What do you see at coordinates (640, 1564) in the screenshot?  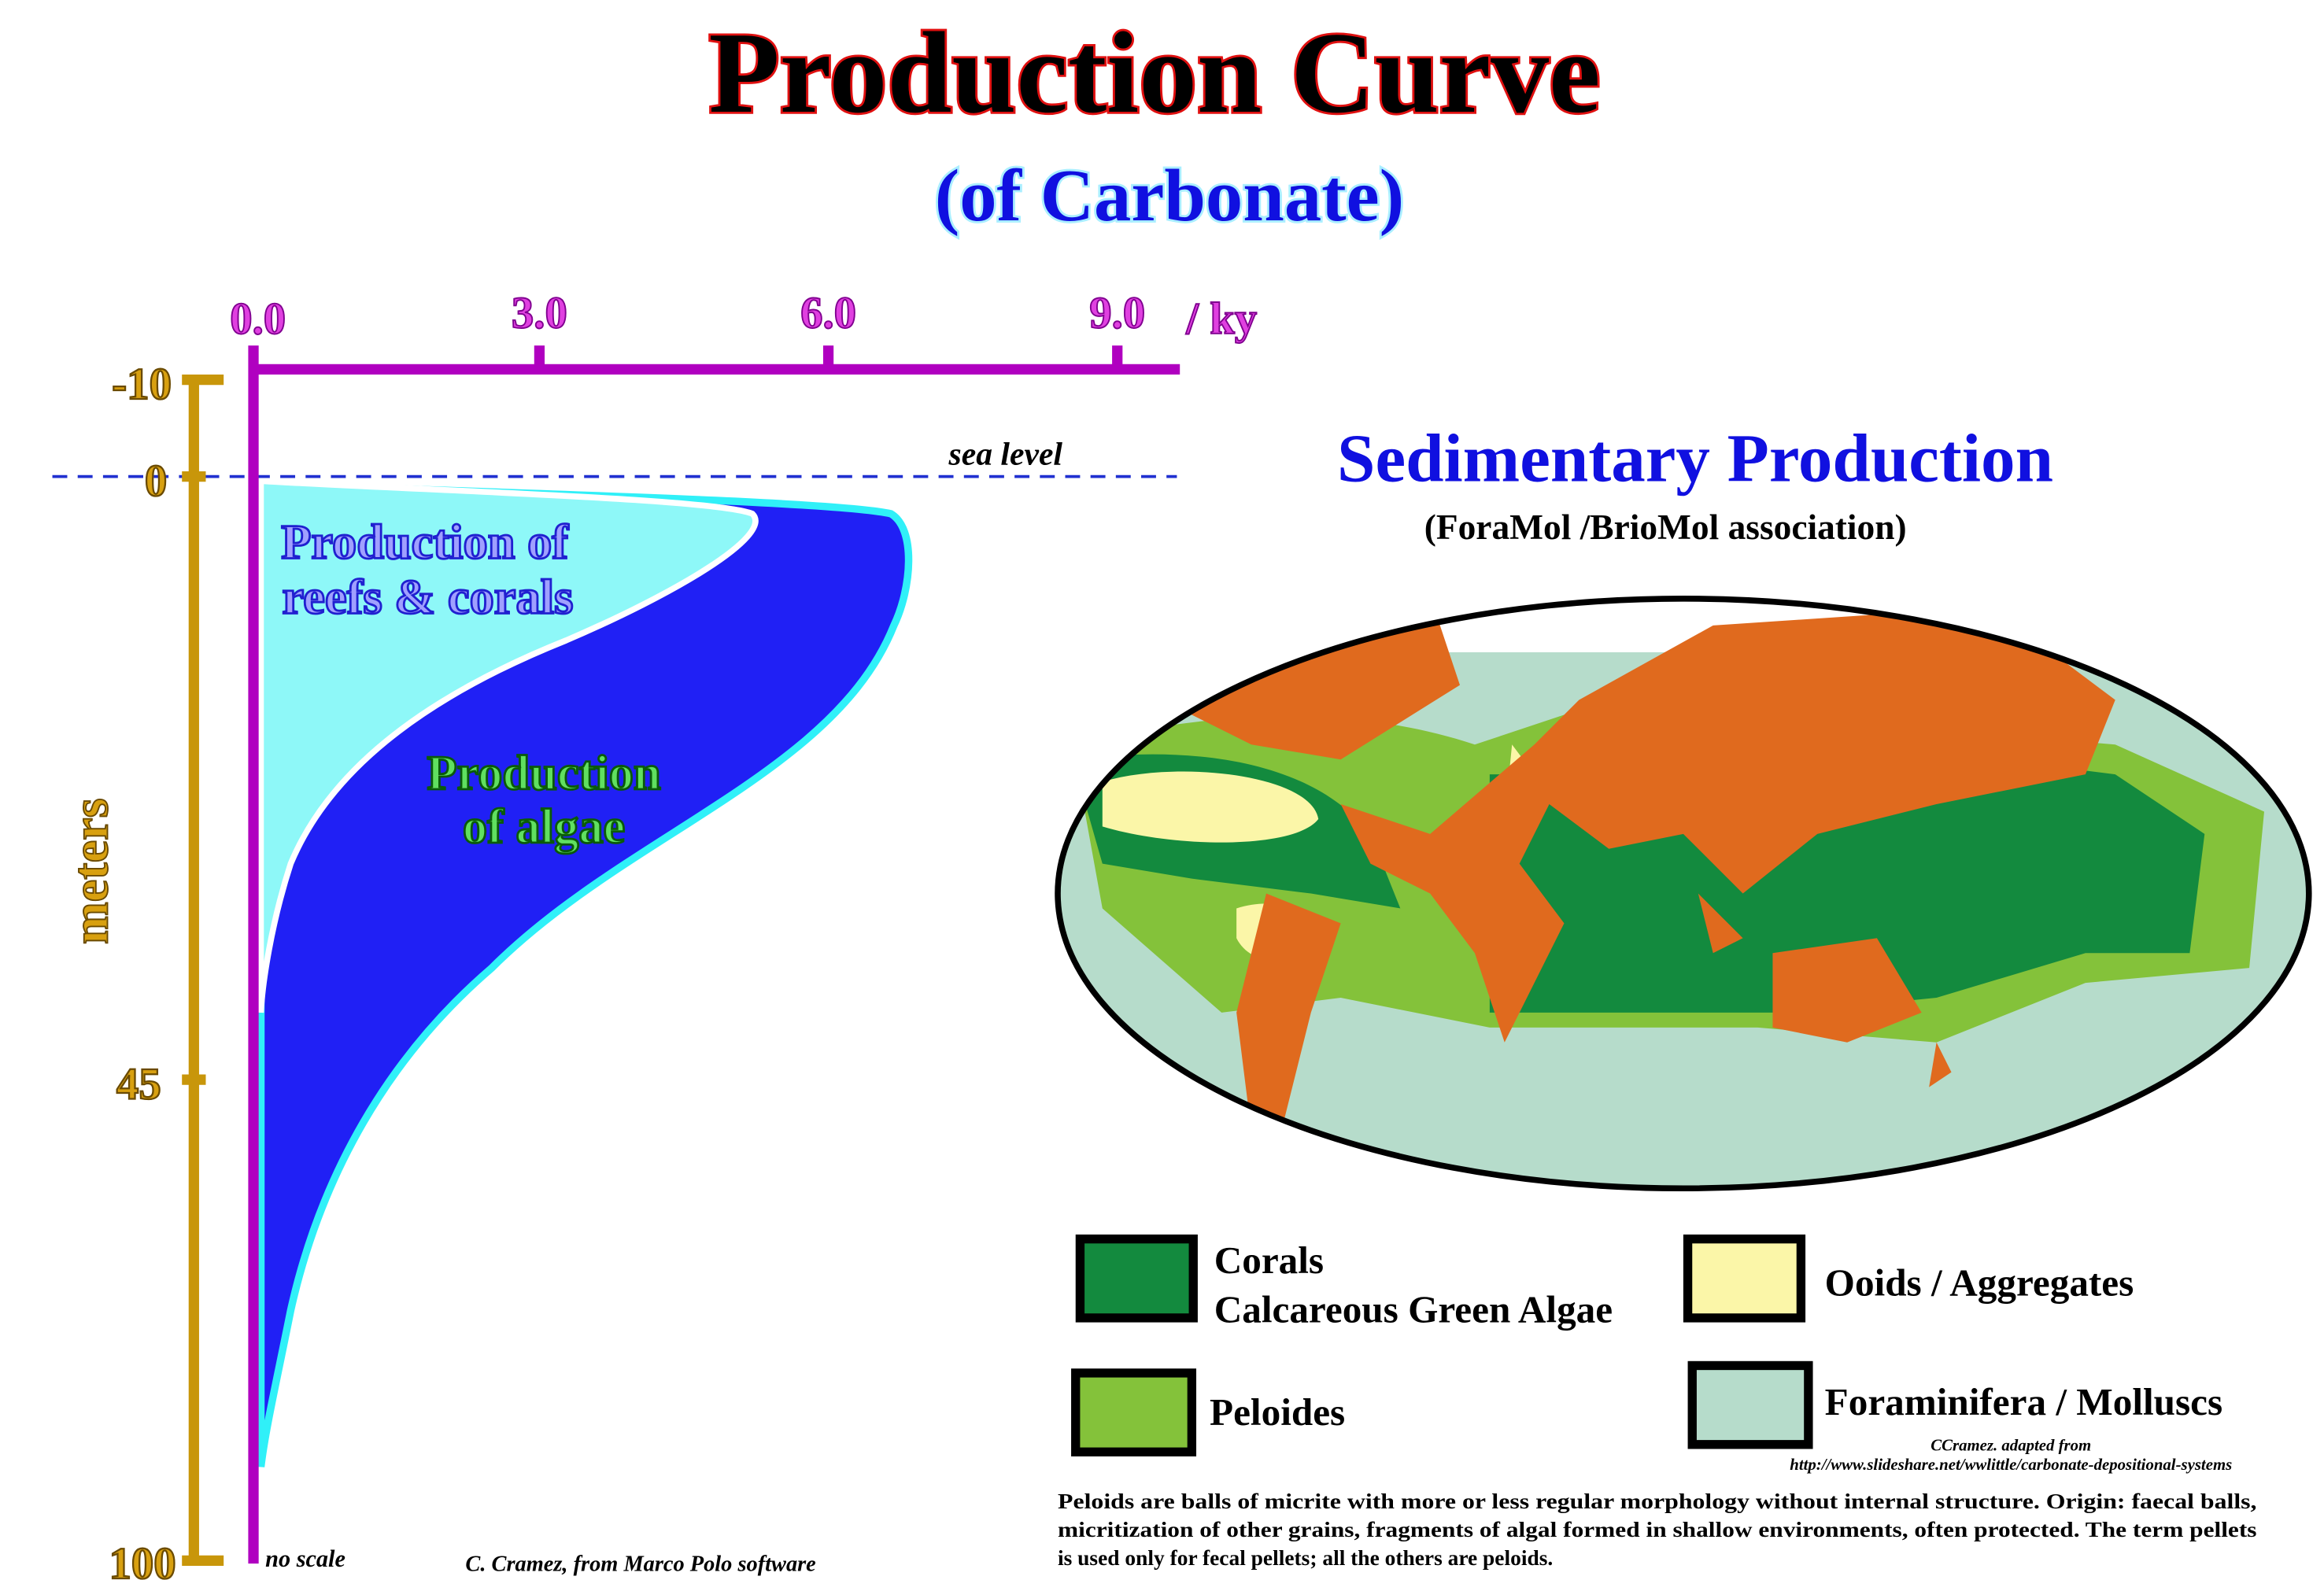 I see `curve-credit: C. Cramez, from Marco Polo software` at bounding box center [640, 1564].